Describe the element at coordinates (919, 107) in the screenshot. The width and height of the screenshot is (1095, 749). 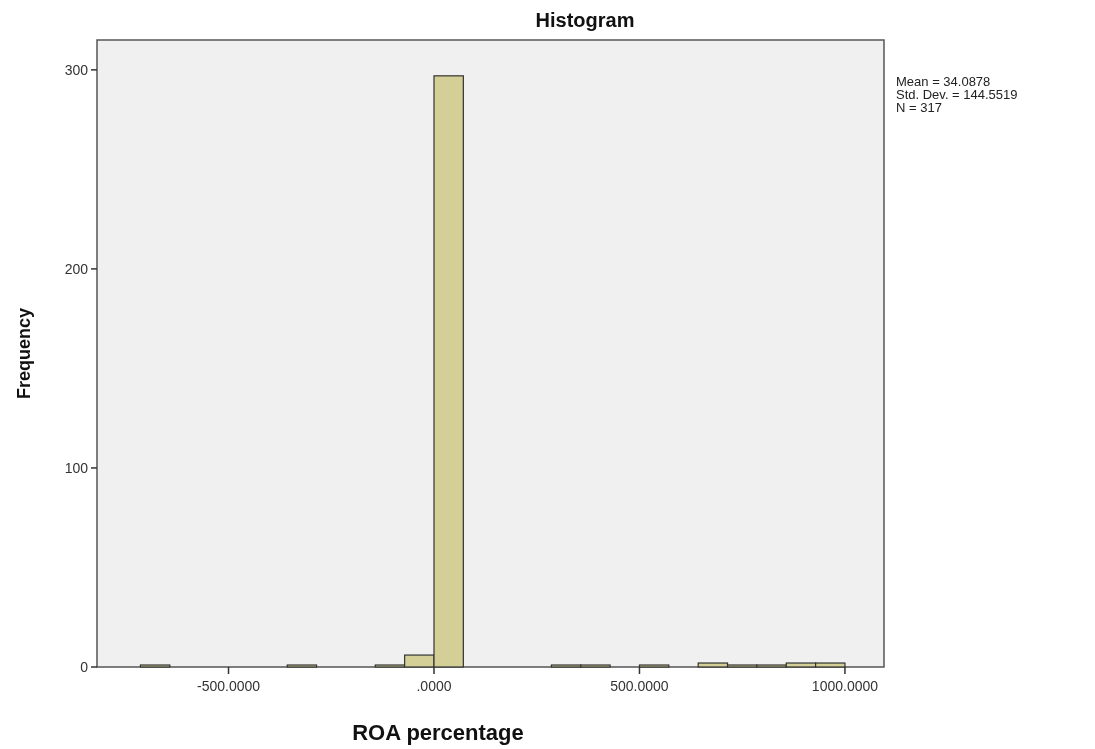
I see `text: N = 317` at that location.